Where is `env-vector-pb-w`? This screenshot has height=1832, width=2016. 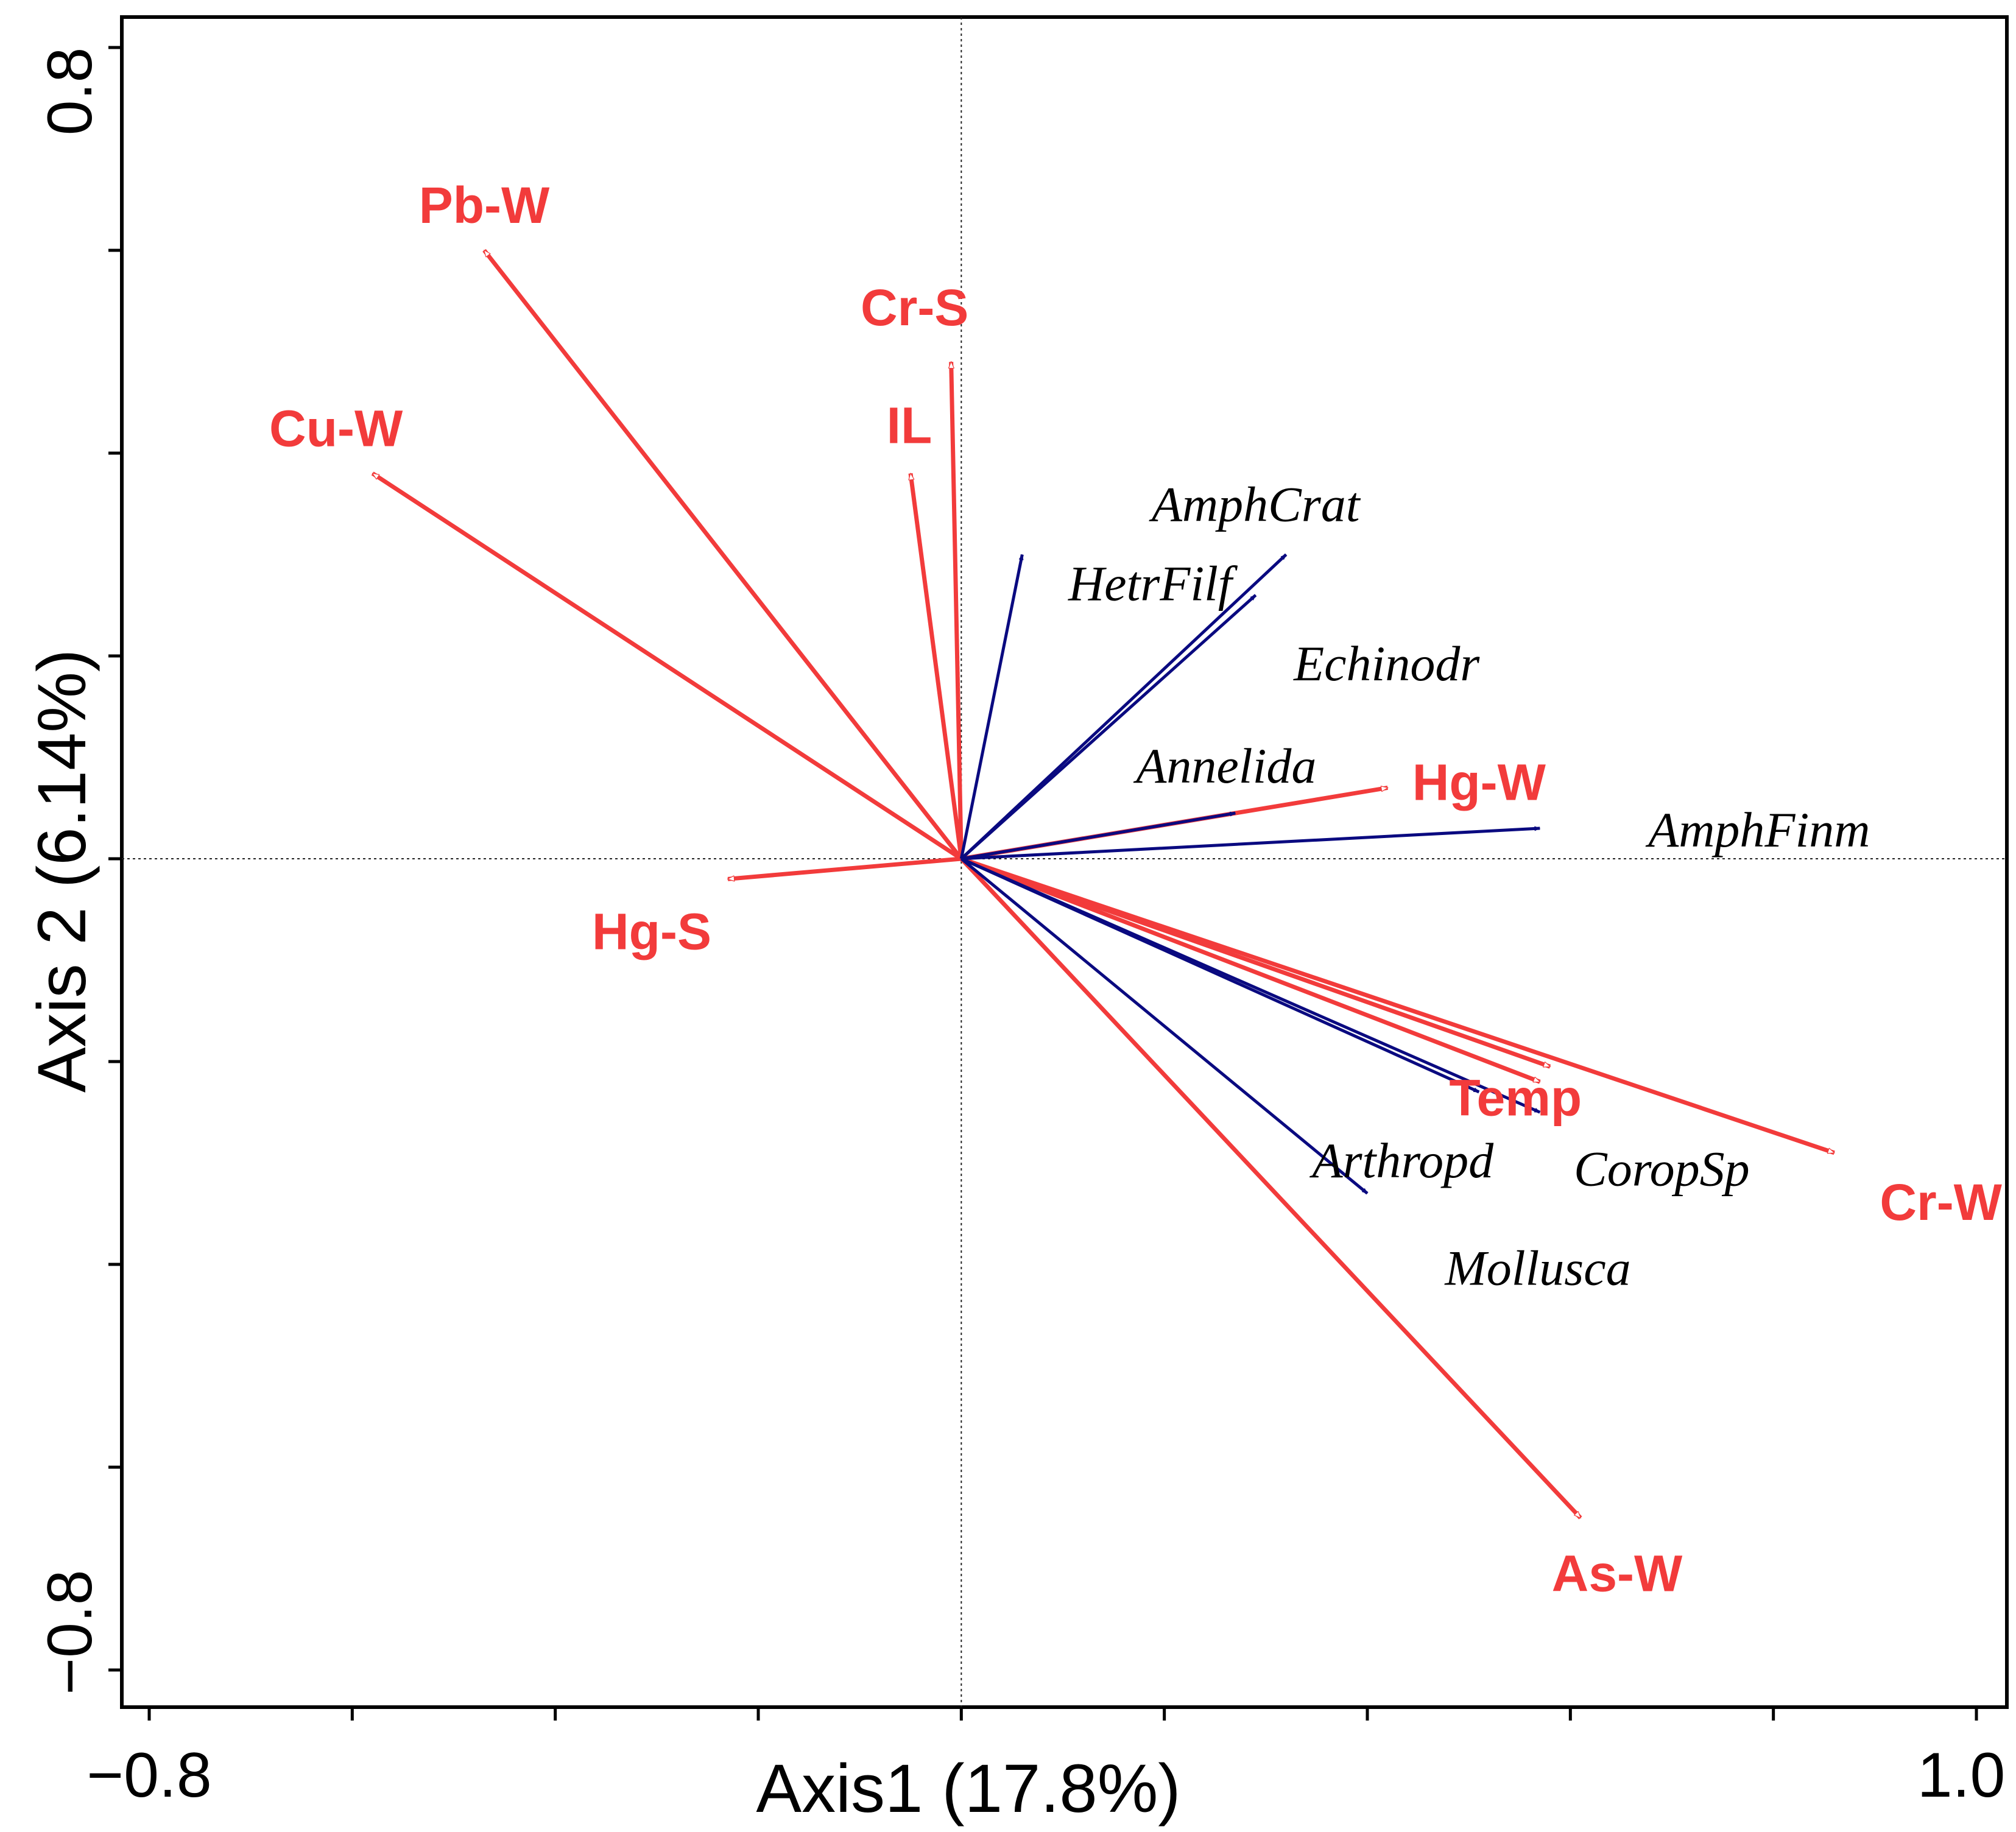
env-vector-pb-w is located at coordinates (723, 554).